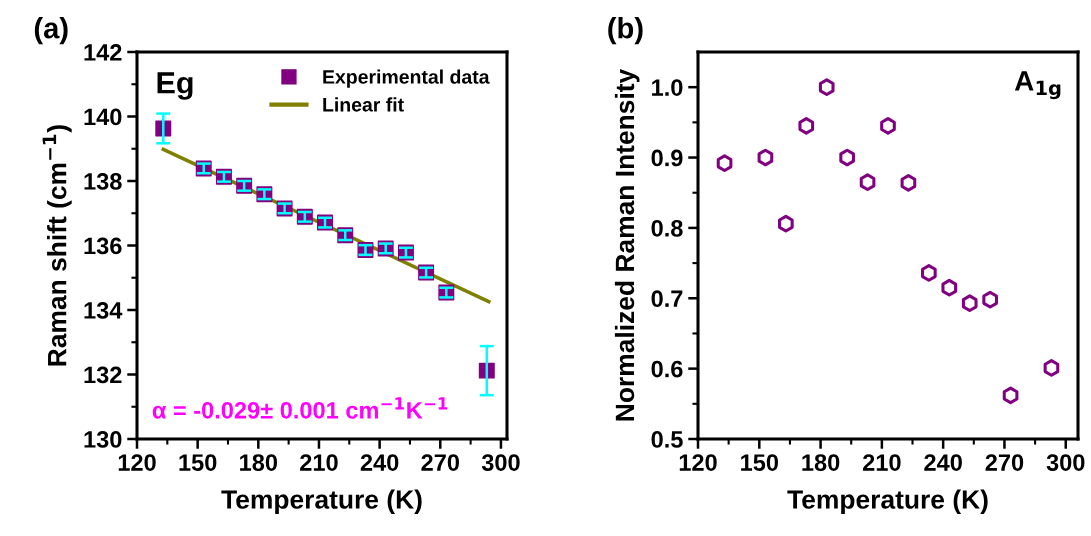 The height and width of the screenshot is (536, 1091). What do you see at coordinates (667, 158) in the screenshot?
I see `y-tick-label: 0.9` at bounding box center [667, 158].